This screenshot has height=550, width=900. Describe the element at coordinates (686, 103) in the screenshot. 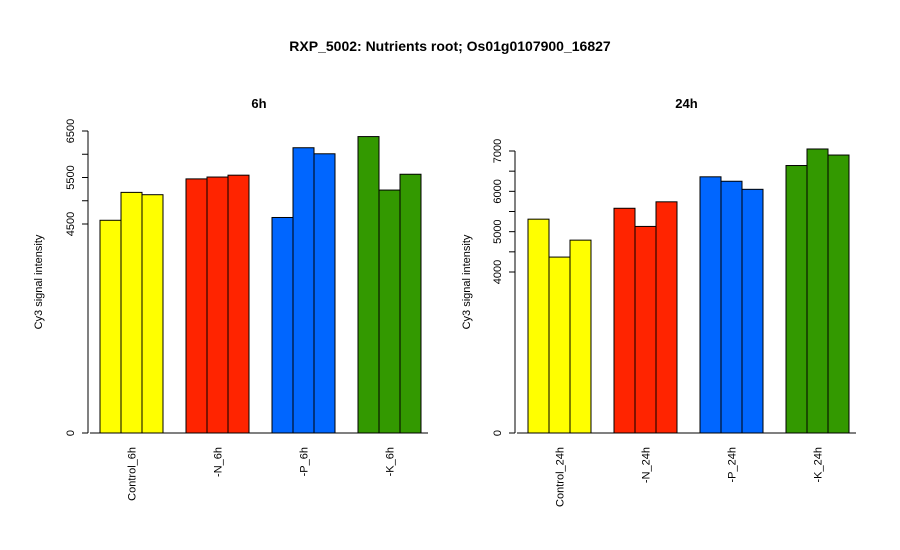

I see `panel-title: 24h` at that location.